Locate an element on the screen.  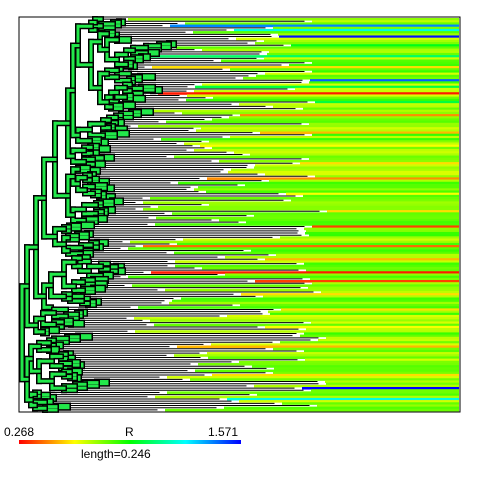
scale-bar-label: length=0.246 is located at coordinates (116, 454).